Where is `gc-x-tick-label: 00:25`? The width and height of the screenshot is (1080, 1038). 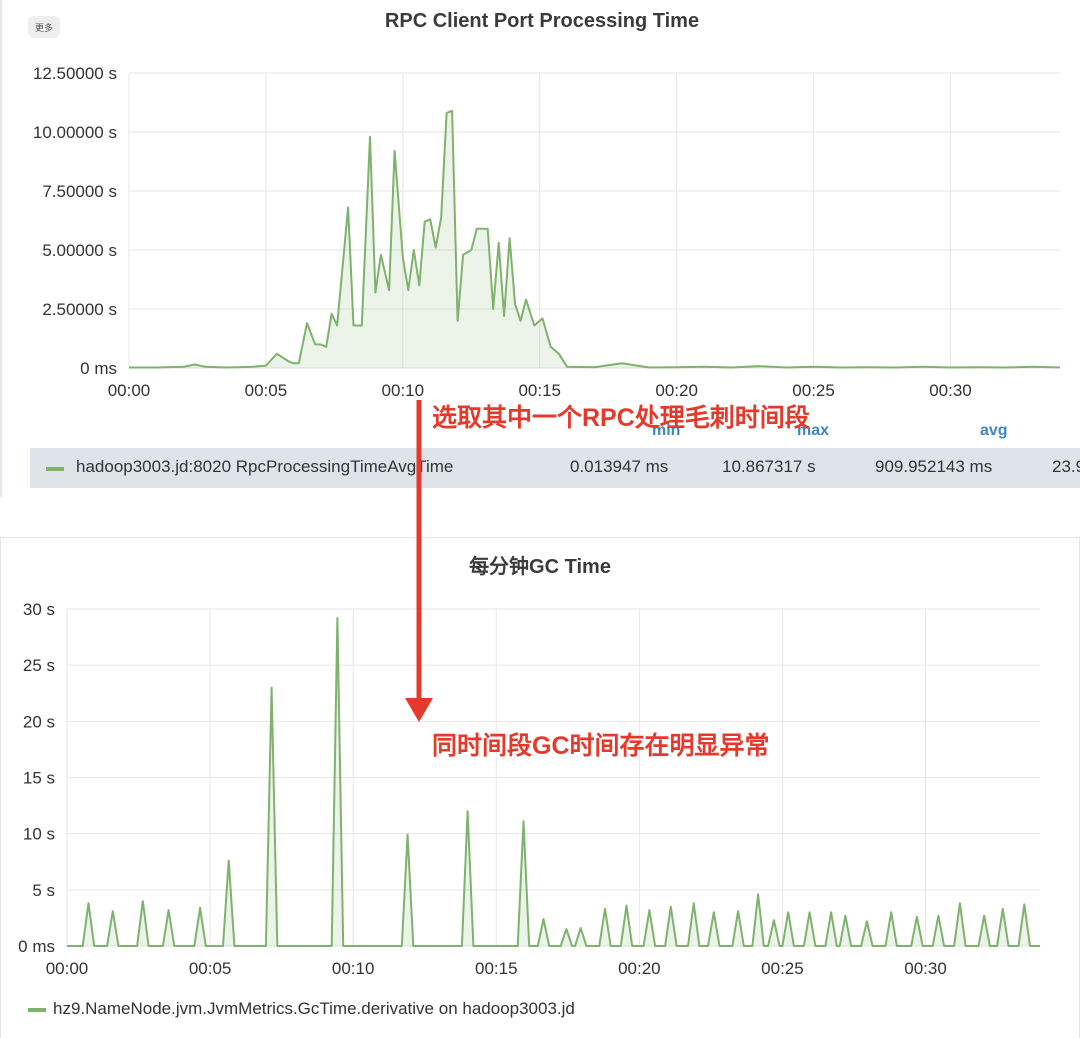
gc-x-tick-label: 00:25 is located at coordinates (782, 968).